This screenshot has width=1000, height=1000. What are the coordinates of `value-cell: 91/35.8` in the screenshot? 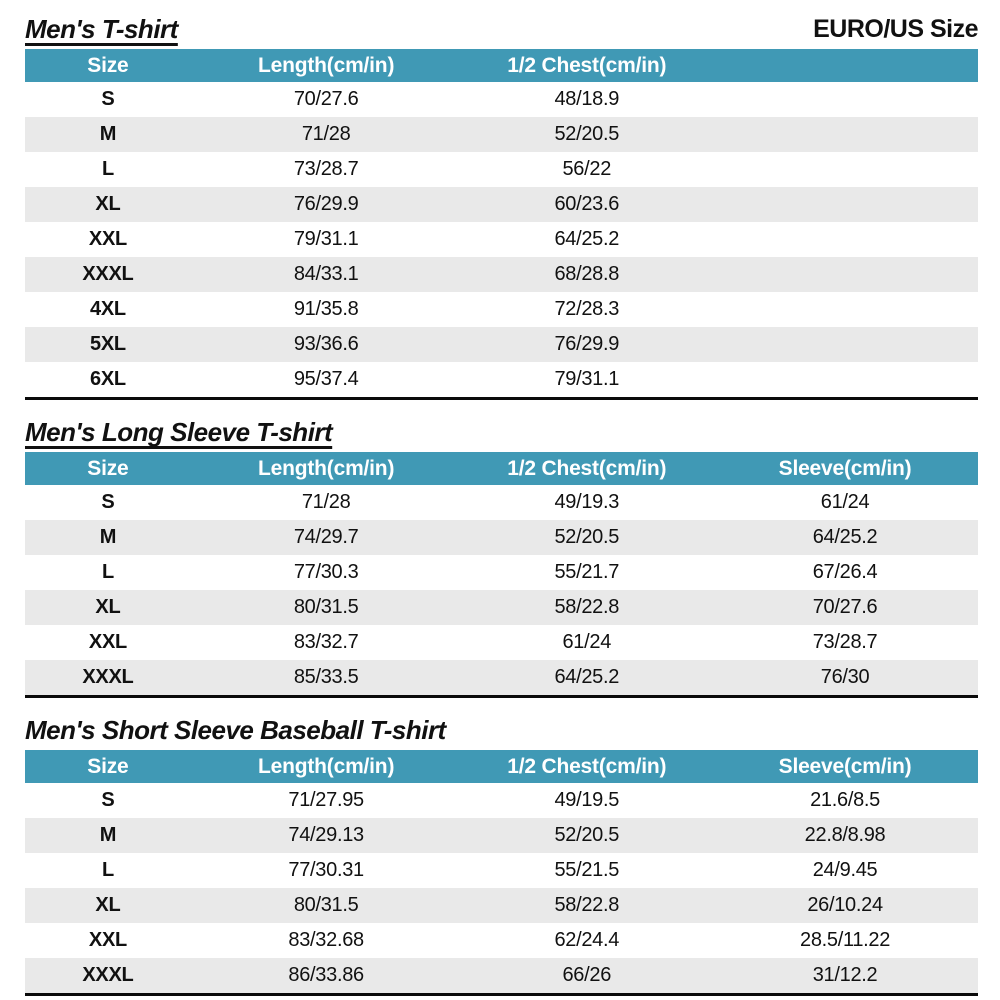 It's located at (326, 309).